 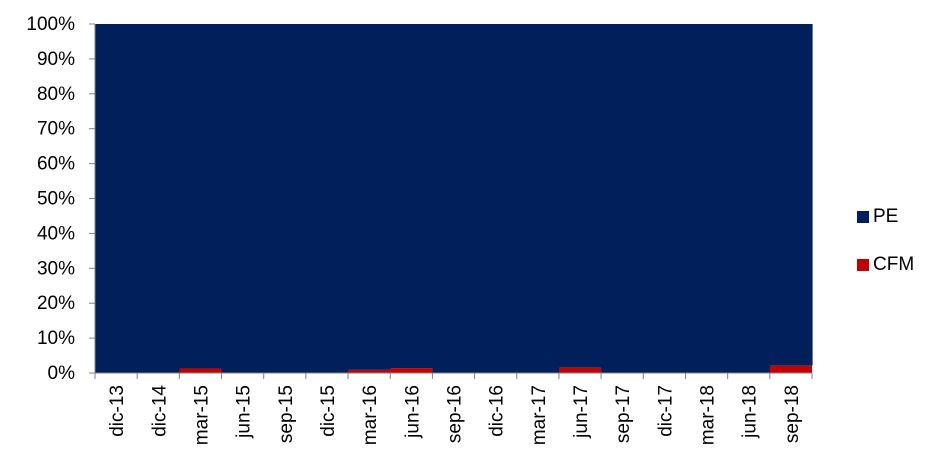 What do you see at coordinates (56, 164) in the screenshot?
I see `y-tick-label: 60%` at bounding box center [56, 164].